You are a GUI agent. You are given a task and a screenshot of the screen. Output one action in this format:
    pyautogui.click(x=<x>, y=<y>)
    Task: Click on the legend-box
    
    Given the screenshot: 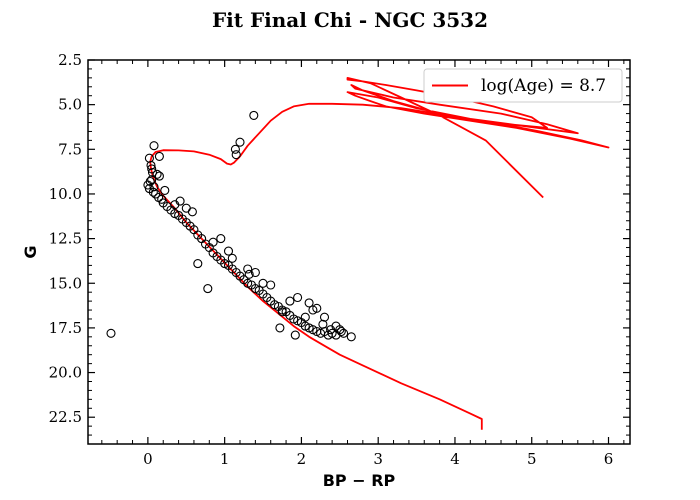 What is the action you would take?
    pyautogui.click(x=523, y=85)
    